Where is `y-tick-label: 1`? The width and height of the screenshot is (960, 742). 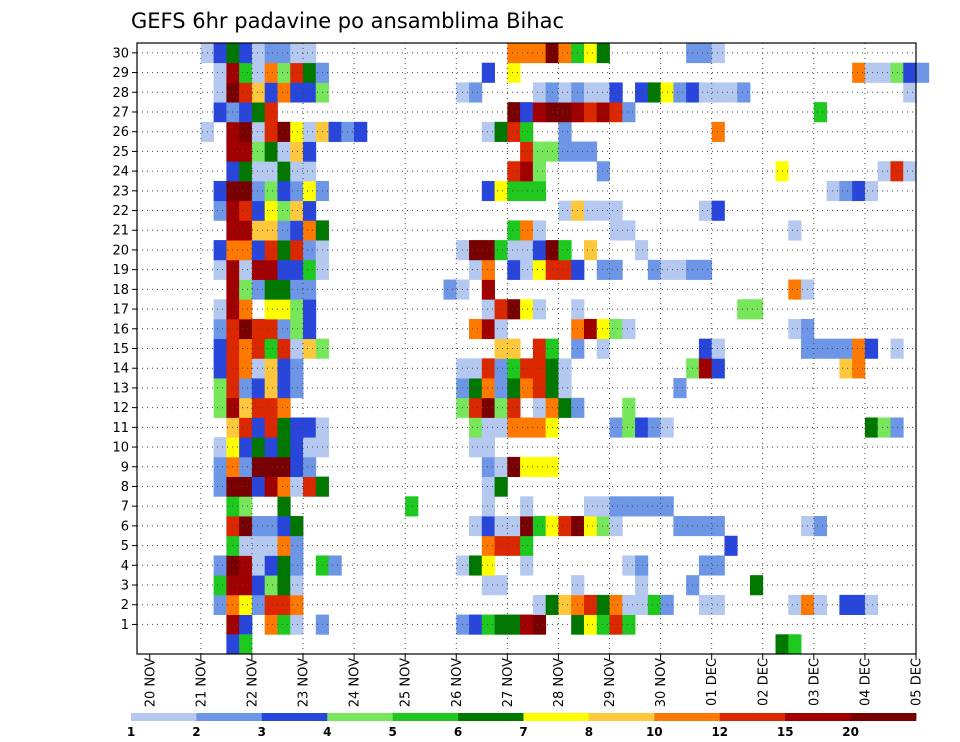
y-tick-label: 1 is located at coordinates (125, 625).